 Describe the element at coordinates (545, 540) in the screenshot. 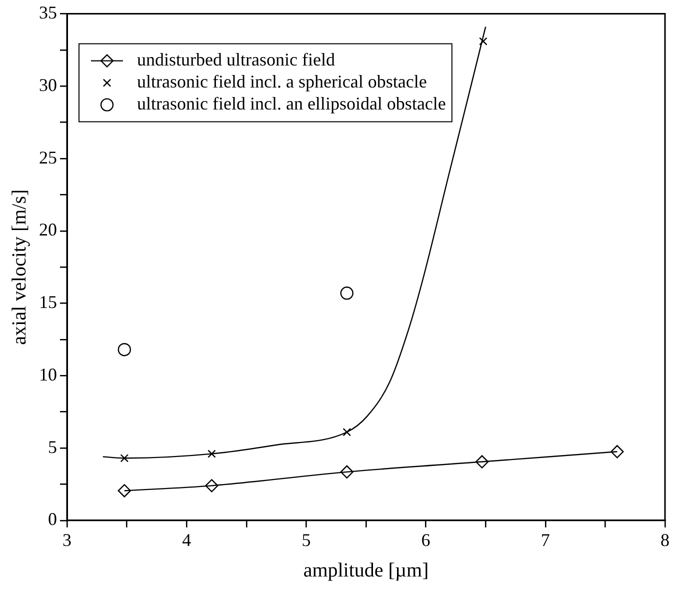

I see `x-tick-label: 7` at that location.